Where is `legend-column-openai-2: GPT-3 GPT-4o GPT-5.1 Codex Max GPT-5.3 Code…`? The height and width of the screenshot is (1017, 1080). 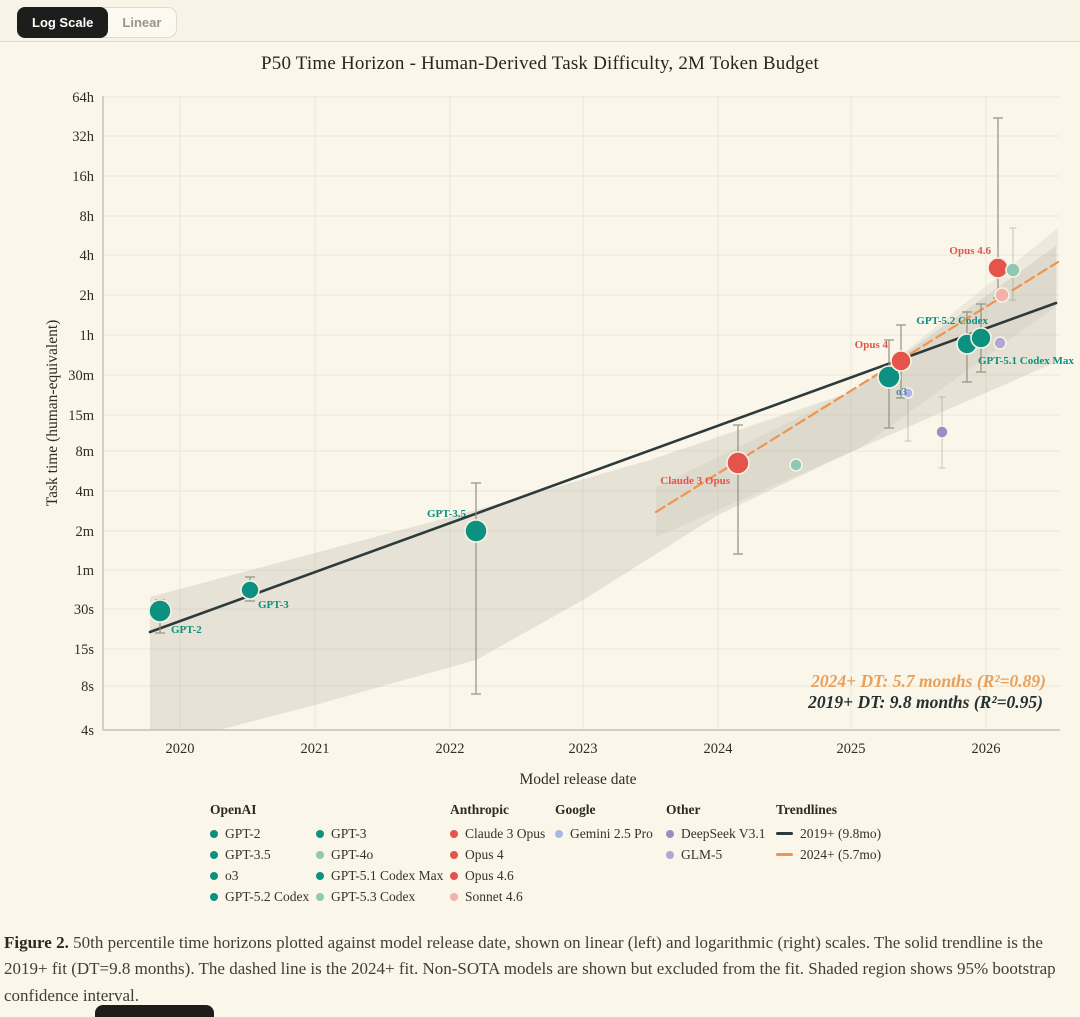
legend-column-openai-2: GPT-3 GPT-4o GPT-5.1 Codex Max GPT-5.3 Code… is located at coordinates (379, 854).